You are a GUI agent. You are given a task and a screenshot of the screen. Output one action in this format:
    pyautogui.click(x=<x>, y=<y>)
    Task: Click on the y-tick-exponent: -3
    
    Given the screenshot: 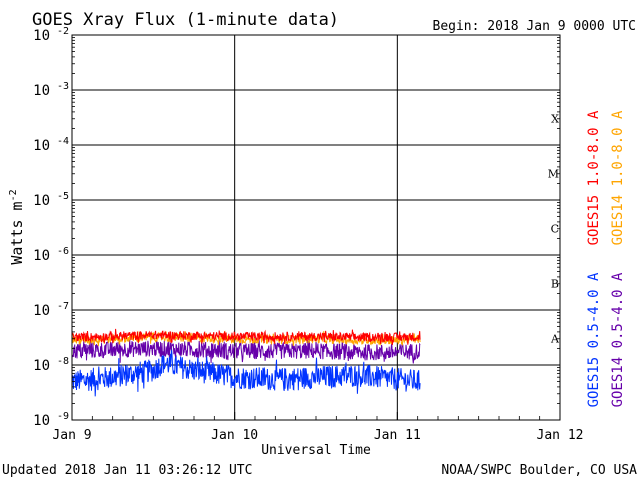 What is the action you would take?
    pyautogui.click(x=63, y=86)
    